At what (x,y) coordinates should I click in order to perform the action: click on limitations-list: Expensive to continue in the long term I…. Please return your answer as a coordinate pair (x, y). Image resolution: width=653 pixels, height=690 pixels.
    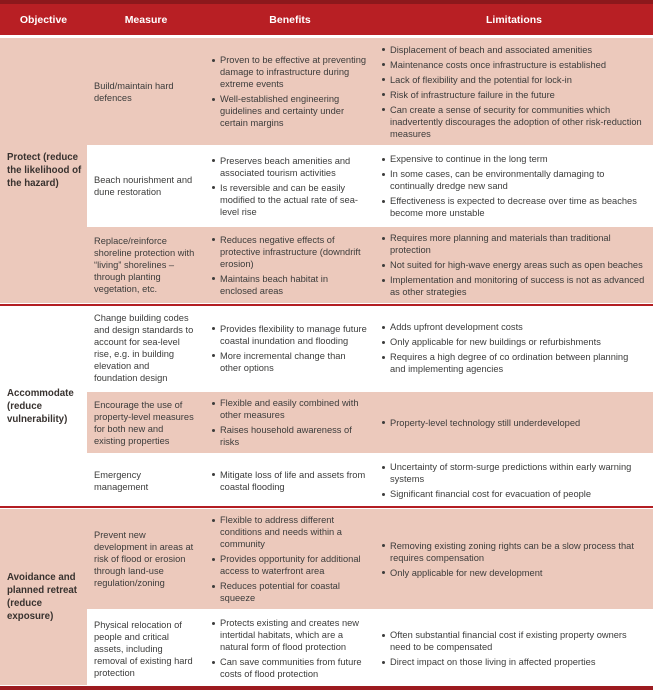
    Looking at the image, I should click on (513, 186).